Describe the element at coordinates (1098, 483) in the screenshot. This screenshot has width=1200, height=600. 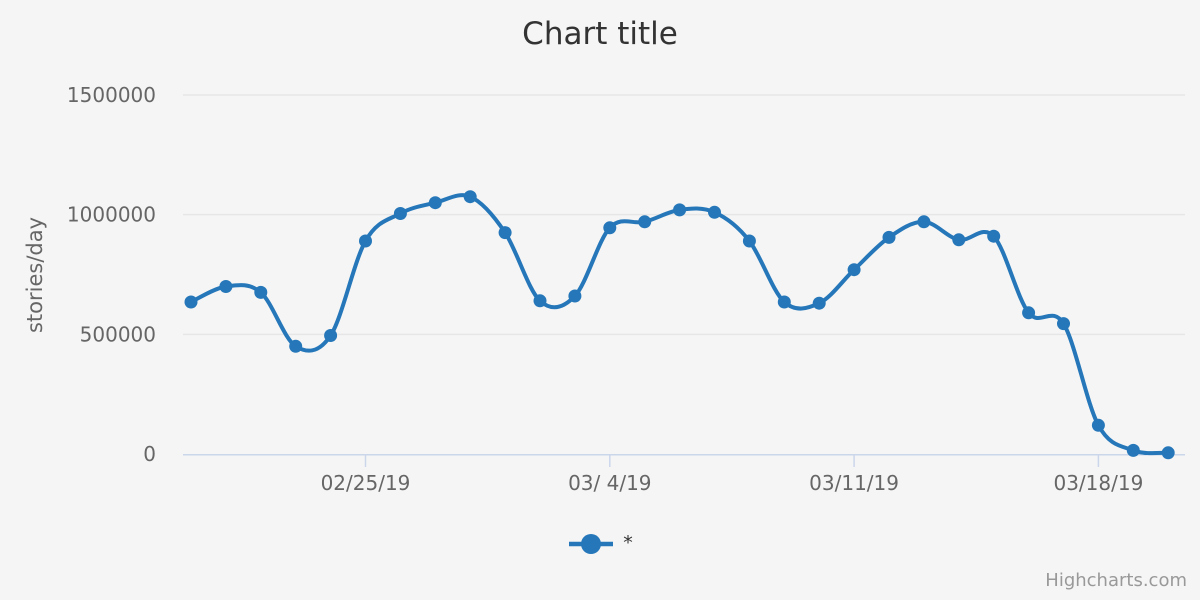
I see `x-axis-label: 03/18/19` at that location.